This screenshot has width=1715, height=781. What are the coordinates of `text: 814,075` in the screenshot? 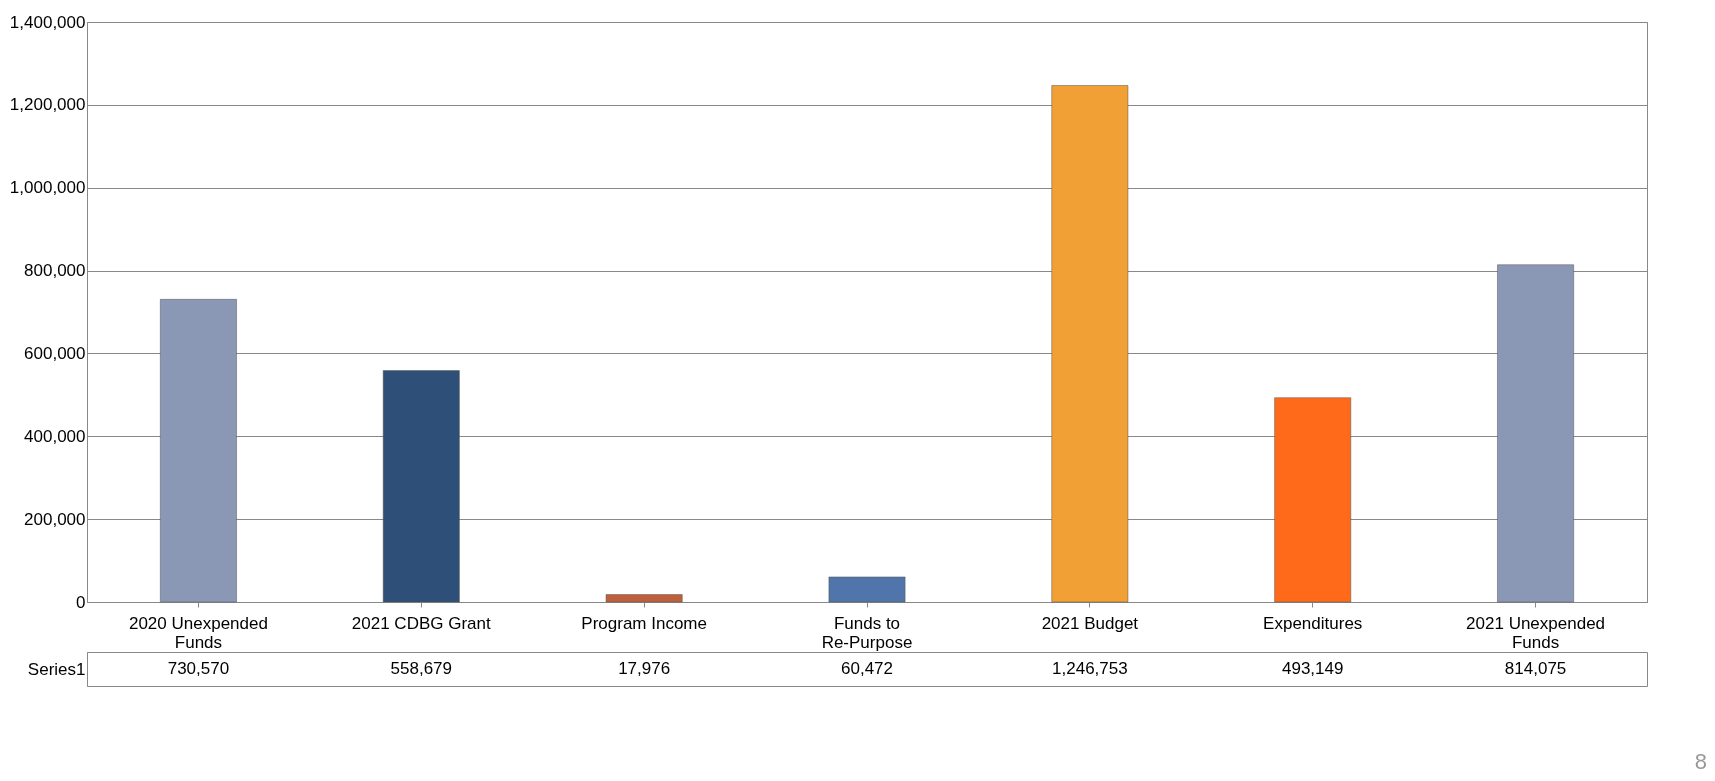 It's located at (1535, 668).